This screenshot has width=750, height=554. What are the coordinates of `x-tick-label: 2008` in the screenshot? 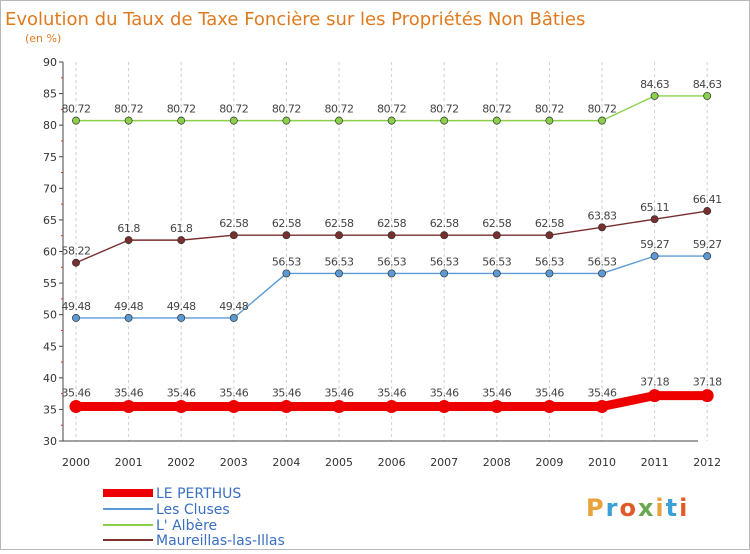 It's located at (497, 462).